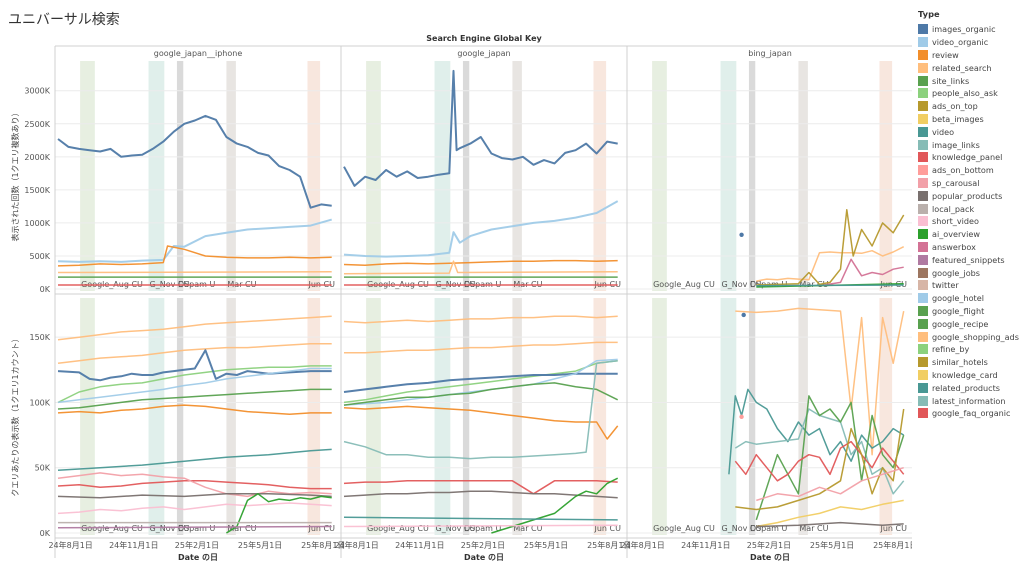  Describe the element at coordinates (39, 256) in the screenshot. I see `y-tick-label: 500K` at that location.